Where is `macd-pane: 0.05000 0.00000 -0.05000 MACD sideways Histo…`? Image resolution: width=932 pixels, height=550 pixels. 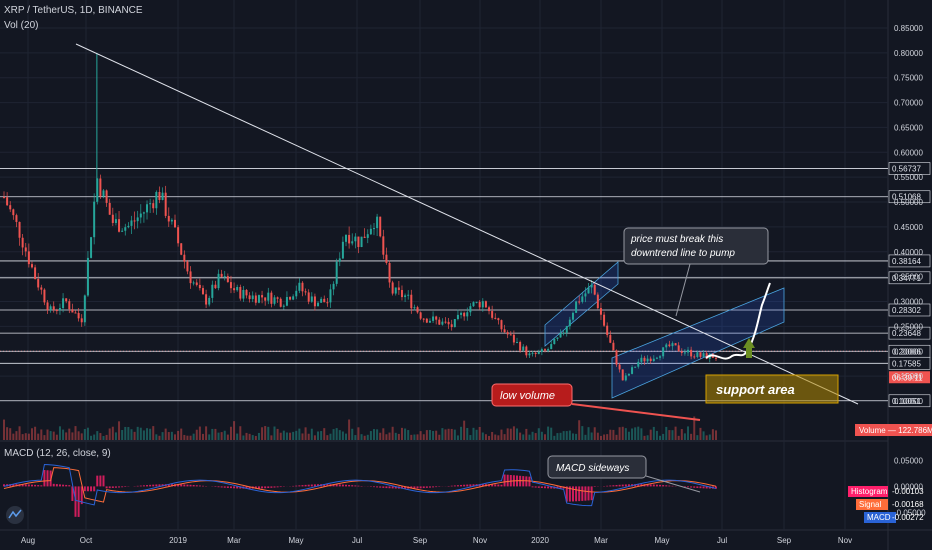 macd-pane: 0.05000 0.00000 -0.05000 MACD sideways Histo… is located at coordinates (464, 489).